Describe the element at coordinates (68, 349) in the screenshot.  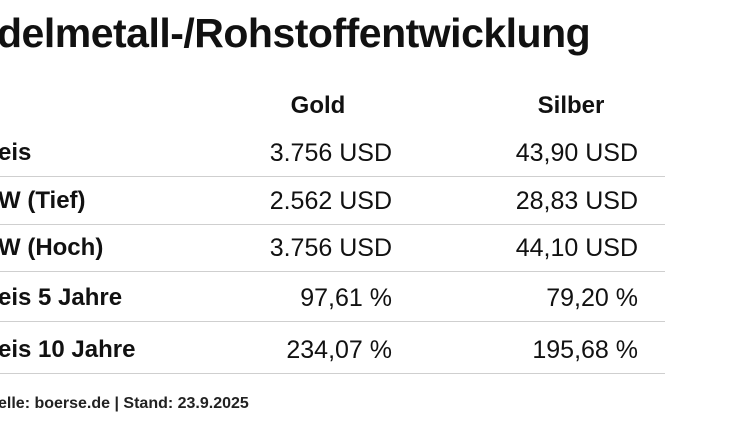
I see `row-label: eis 10 Jahre` at that location.